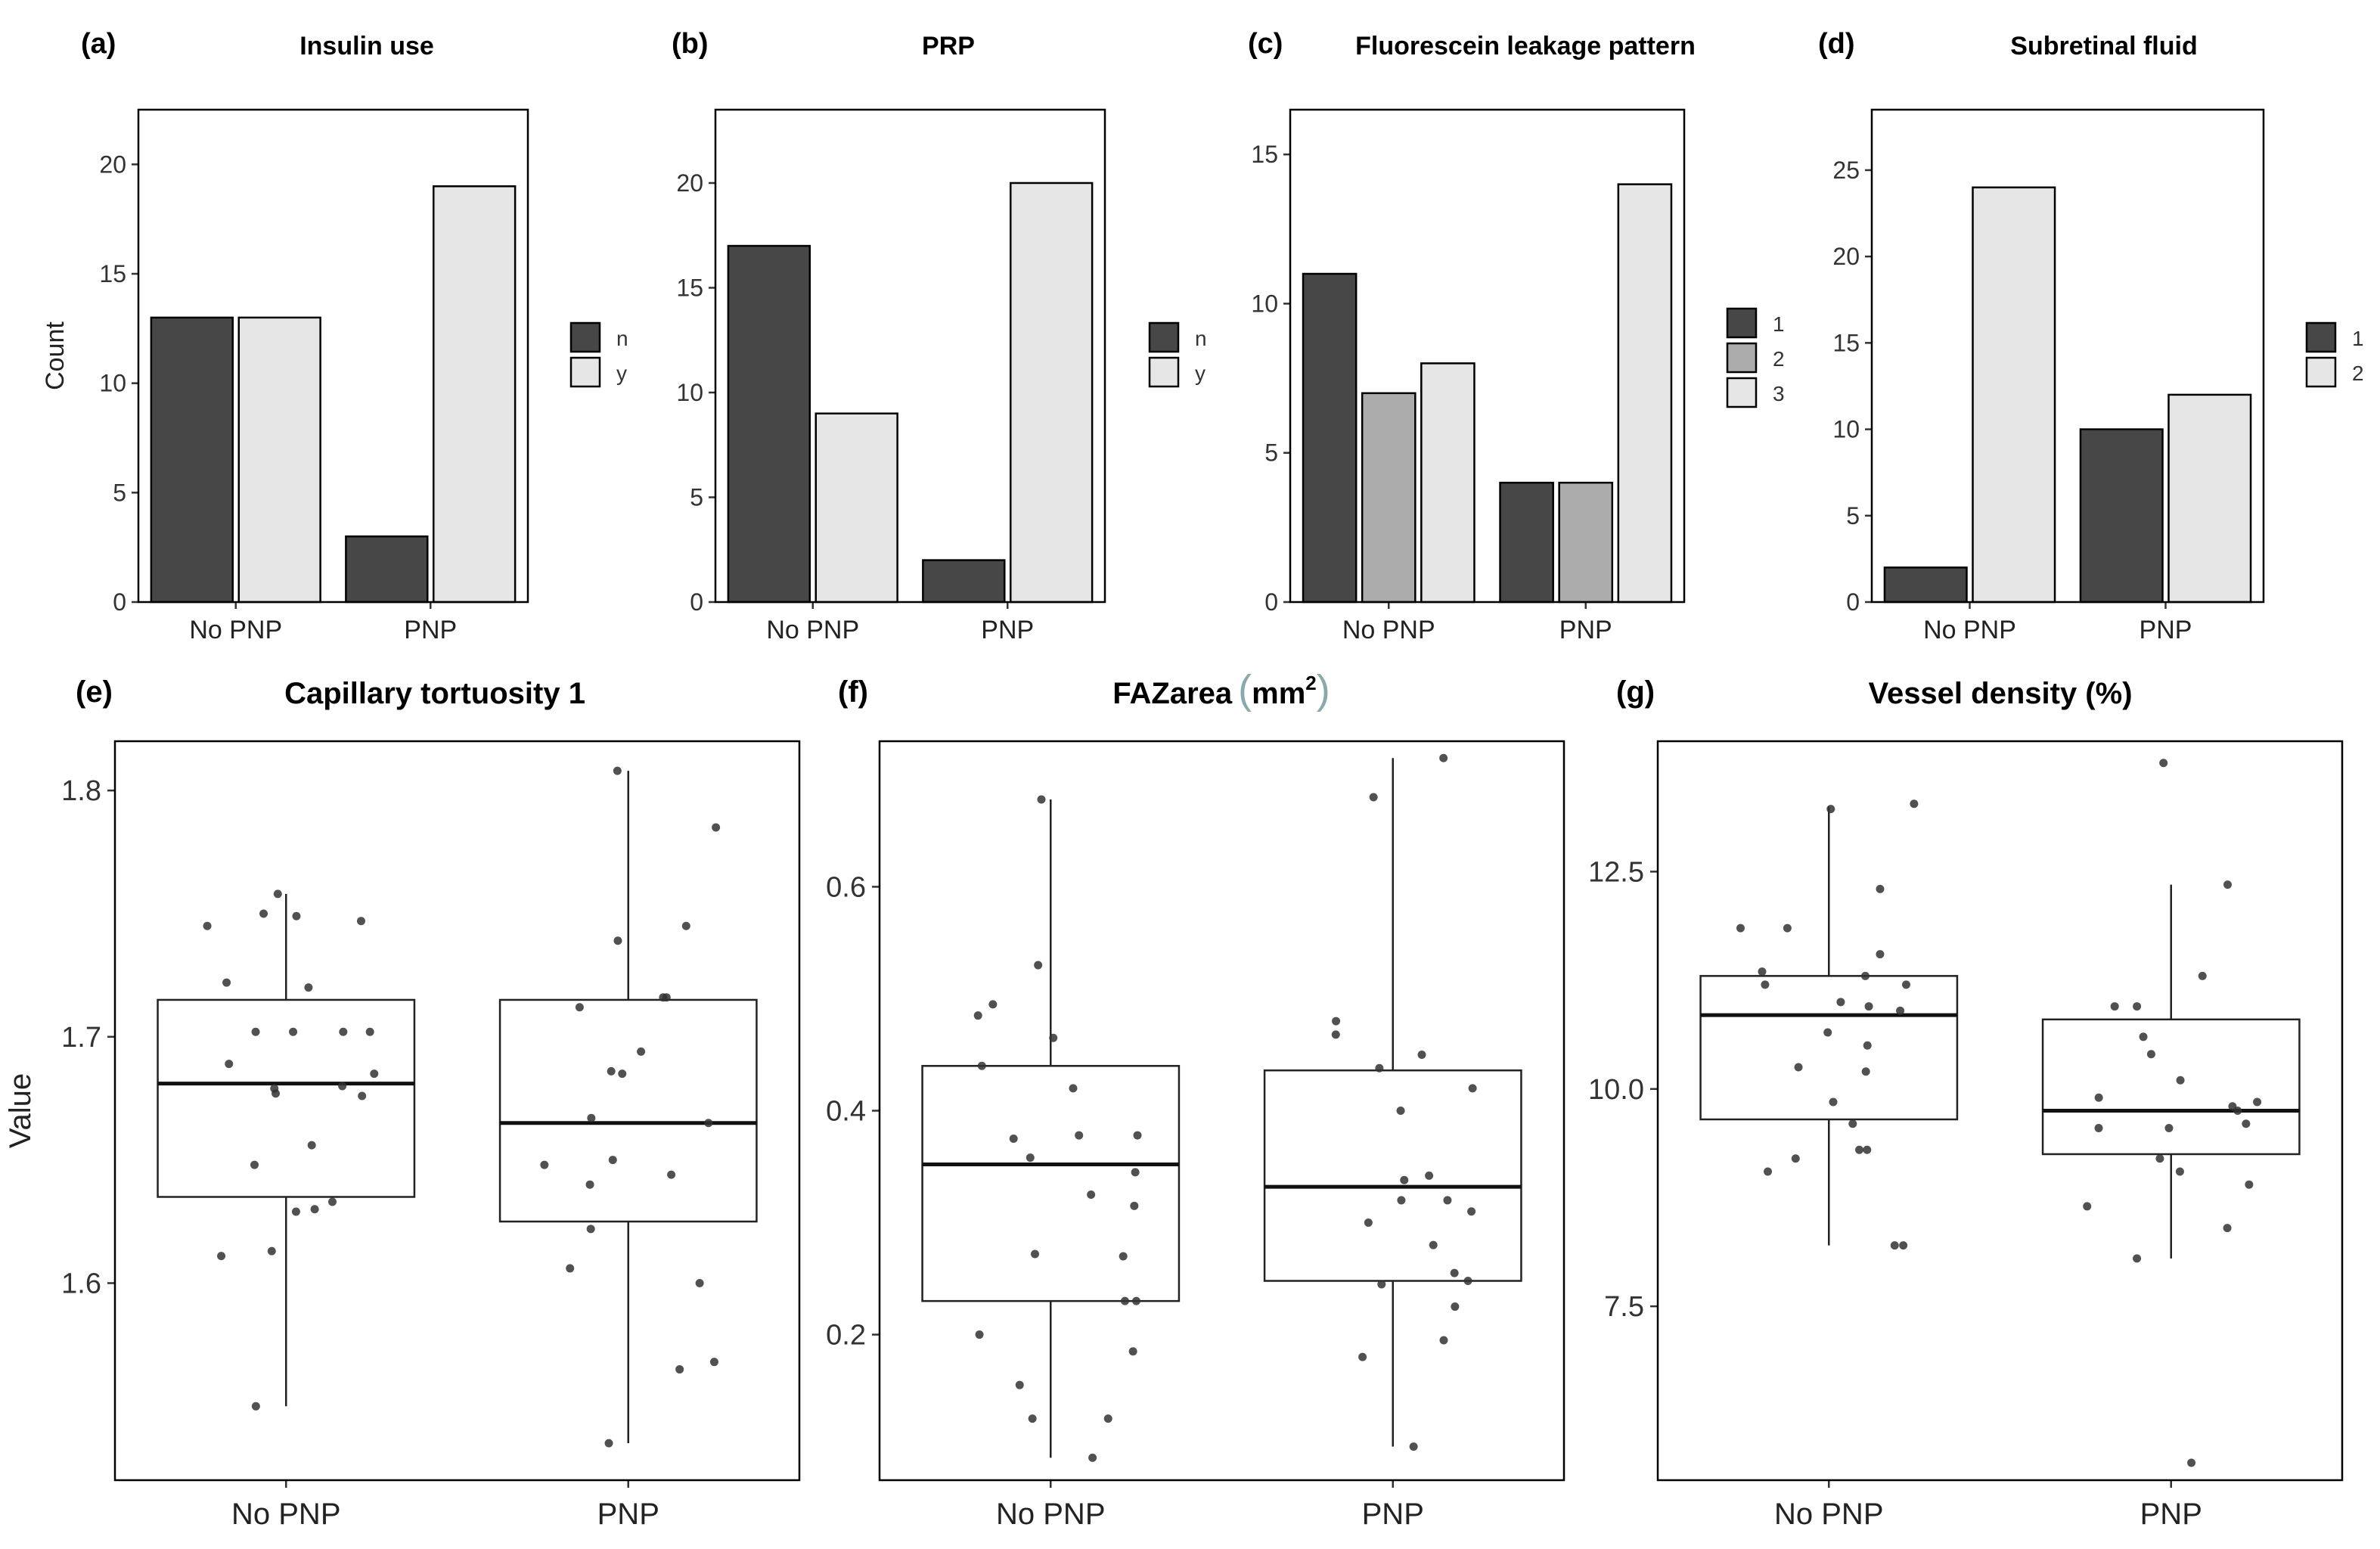 The width and height of the screenshot is (2380, 1549). Describe the element at coordinates (81, 1283) in the screenshot. I see `y-tick-label: 1.6` at that location.